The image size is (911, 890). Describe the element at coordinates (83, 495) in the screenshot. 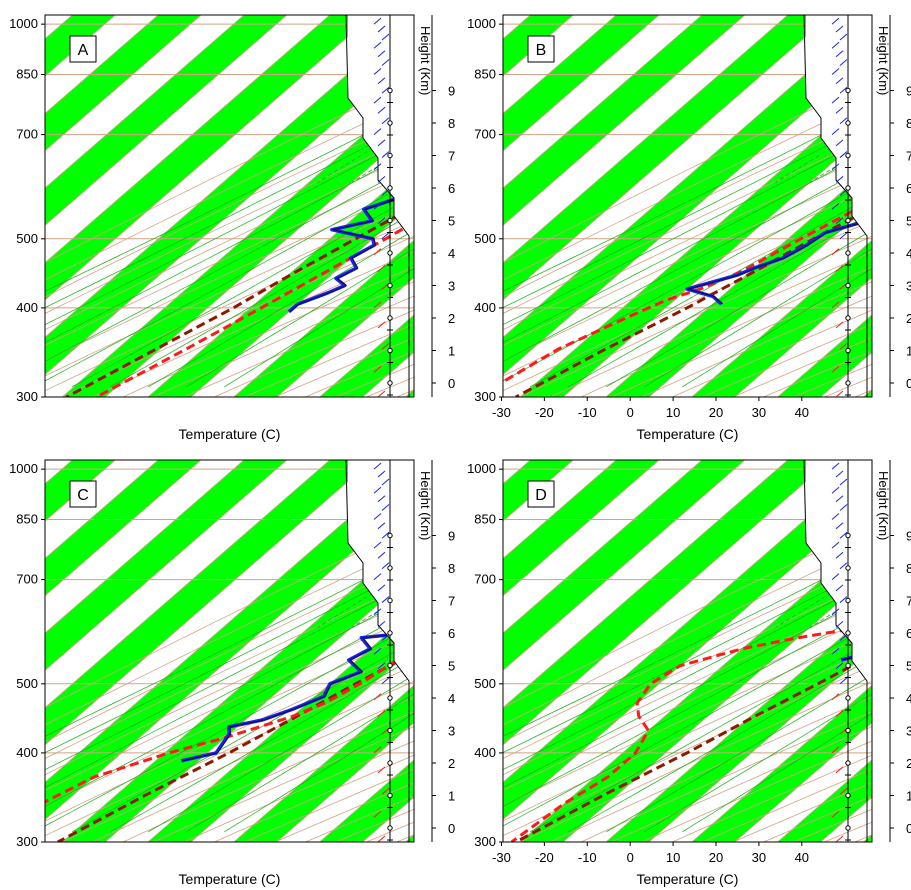

I see `panel-label: C` at that location.